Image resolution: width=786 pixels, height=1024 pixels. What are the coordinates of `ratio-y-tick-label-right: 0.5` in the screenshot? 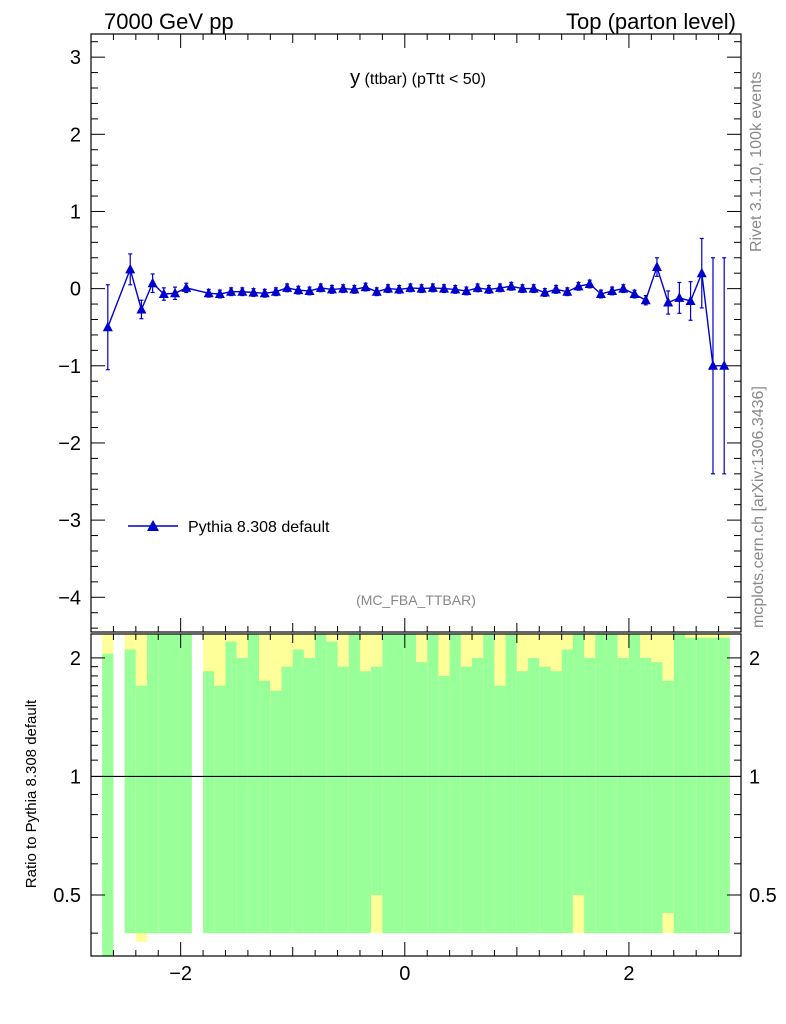 It's located at (763, 896).